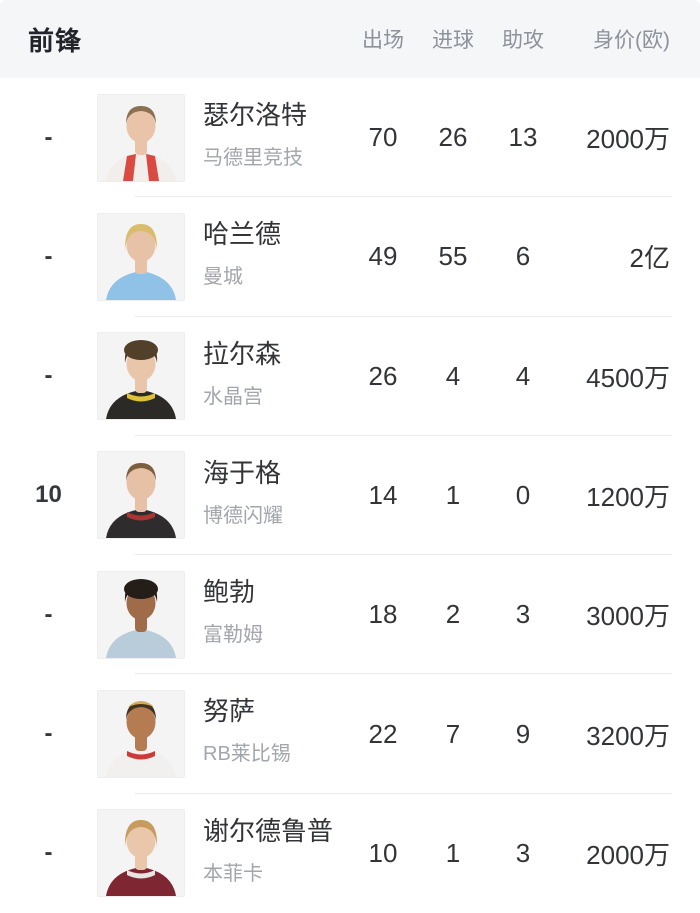 Image resolution: width=700 pixels, height=913 pixels. What do you see at coordinates (233, 873) in the screenshot?
I see `team-name: 本菲卡` at bounding box center [233, 873].